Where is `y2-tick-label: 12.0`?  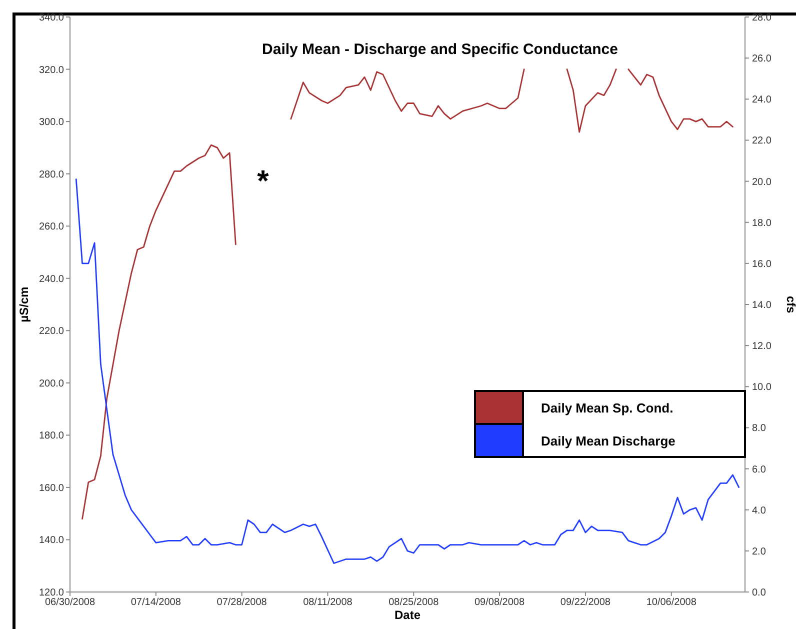 y2-tick-label: 12.0 is located at coordinates (762, 346).